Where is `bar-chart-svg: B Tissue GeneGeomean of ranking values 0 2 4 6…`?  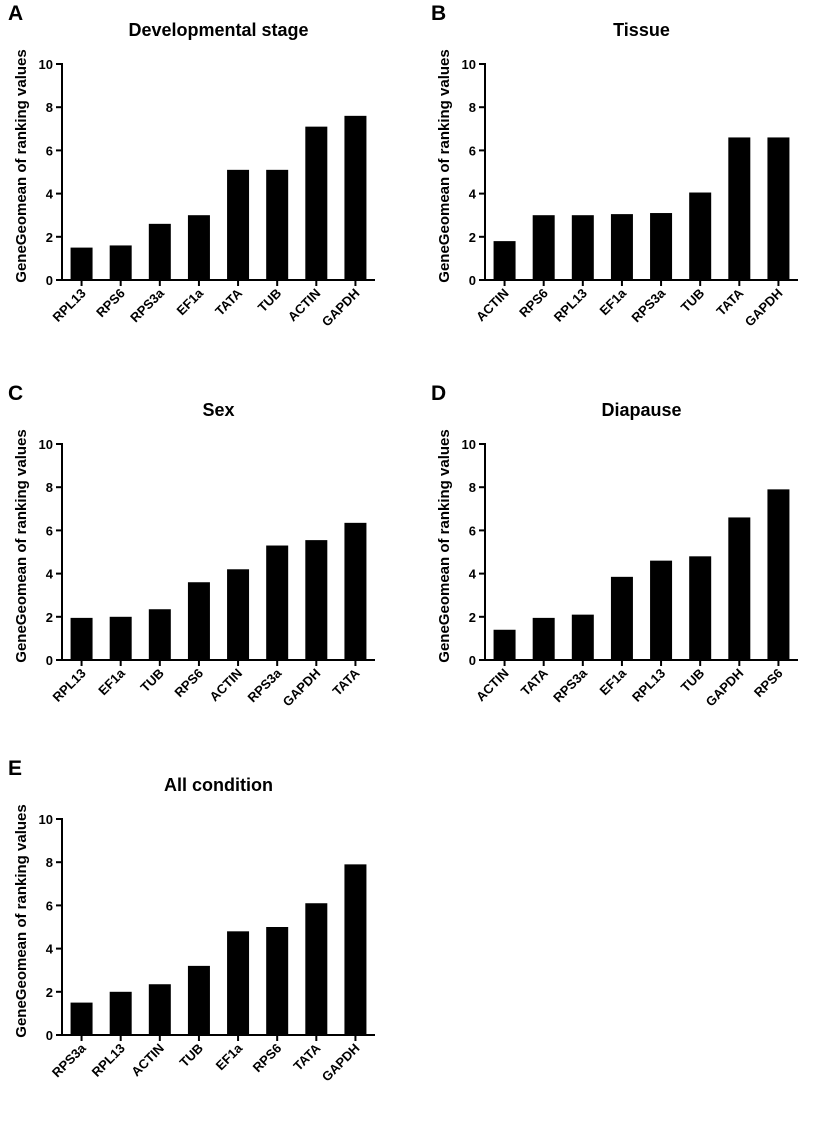 bar-chart-svg: B Tissue GeneGeomean of ranking values 0 2 4 6… is located at coordinates (614, 166).